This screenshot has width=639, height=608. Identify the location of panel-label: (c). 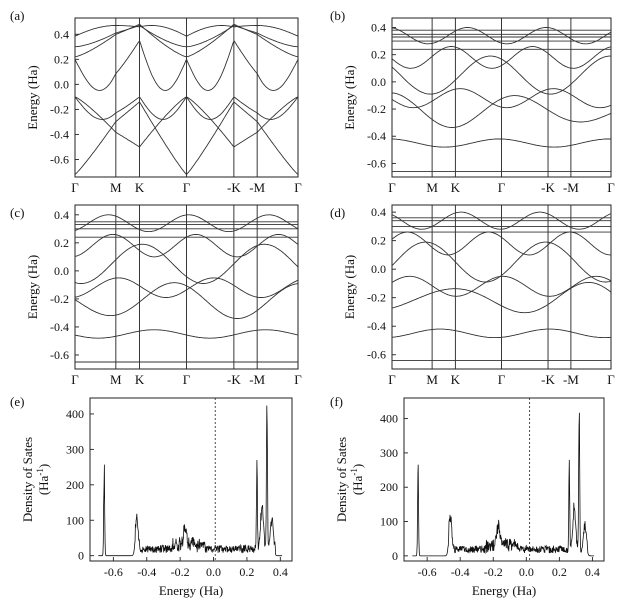
(17, 212).